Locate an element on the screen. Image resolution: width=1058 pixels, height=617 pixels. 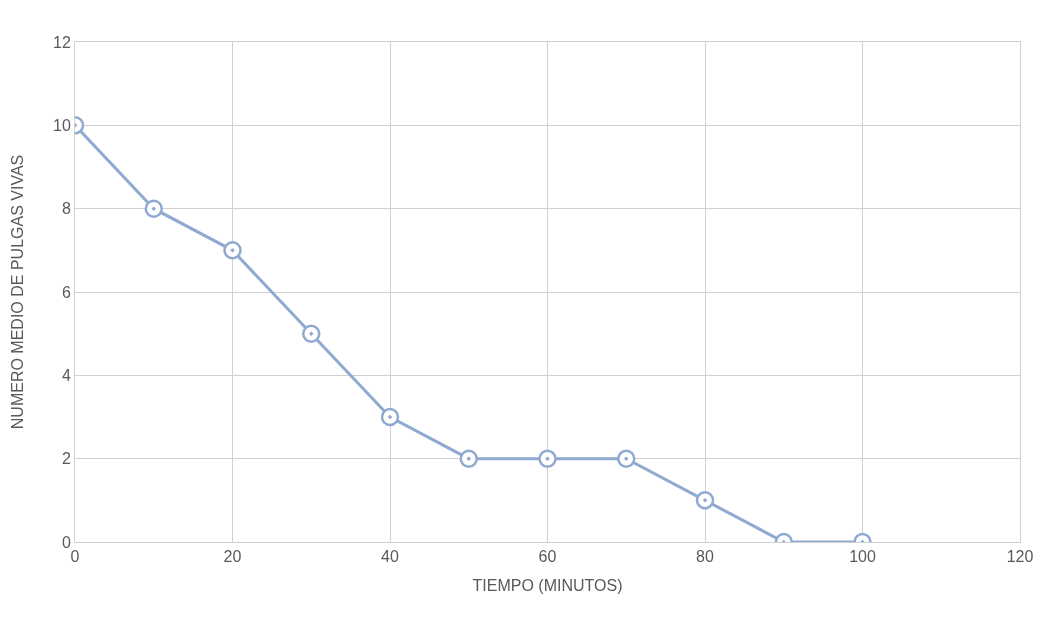
y-tick-label: 2 is located at coordinates (66, 459).